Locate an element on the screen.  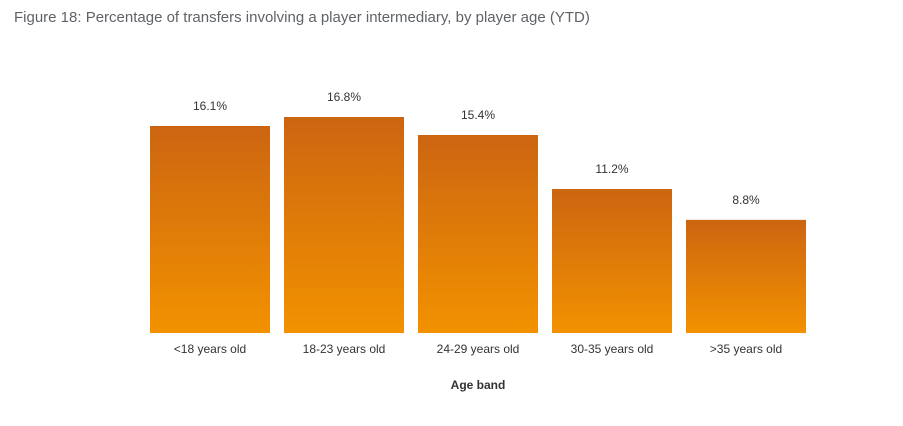
value-label-3: 15.4% is located at coordinates (478, 115).